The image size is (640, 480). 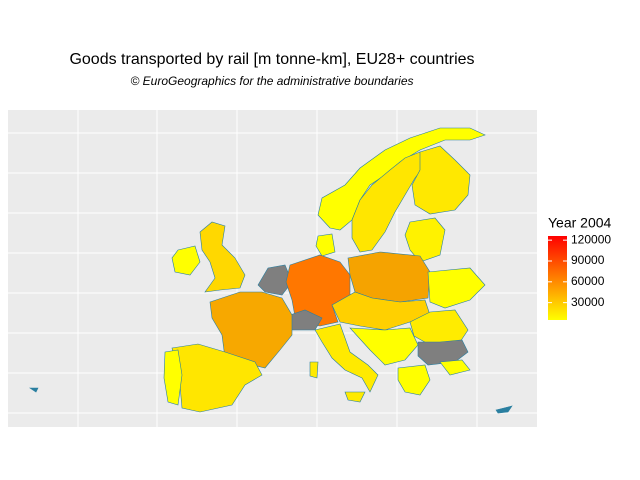 I want to click on legend-tick-label: 90000, so click(x=588, y=260).